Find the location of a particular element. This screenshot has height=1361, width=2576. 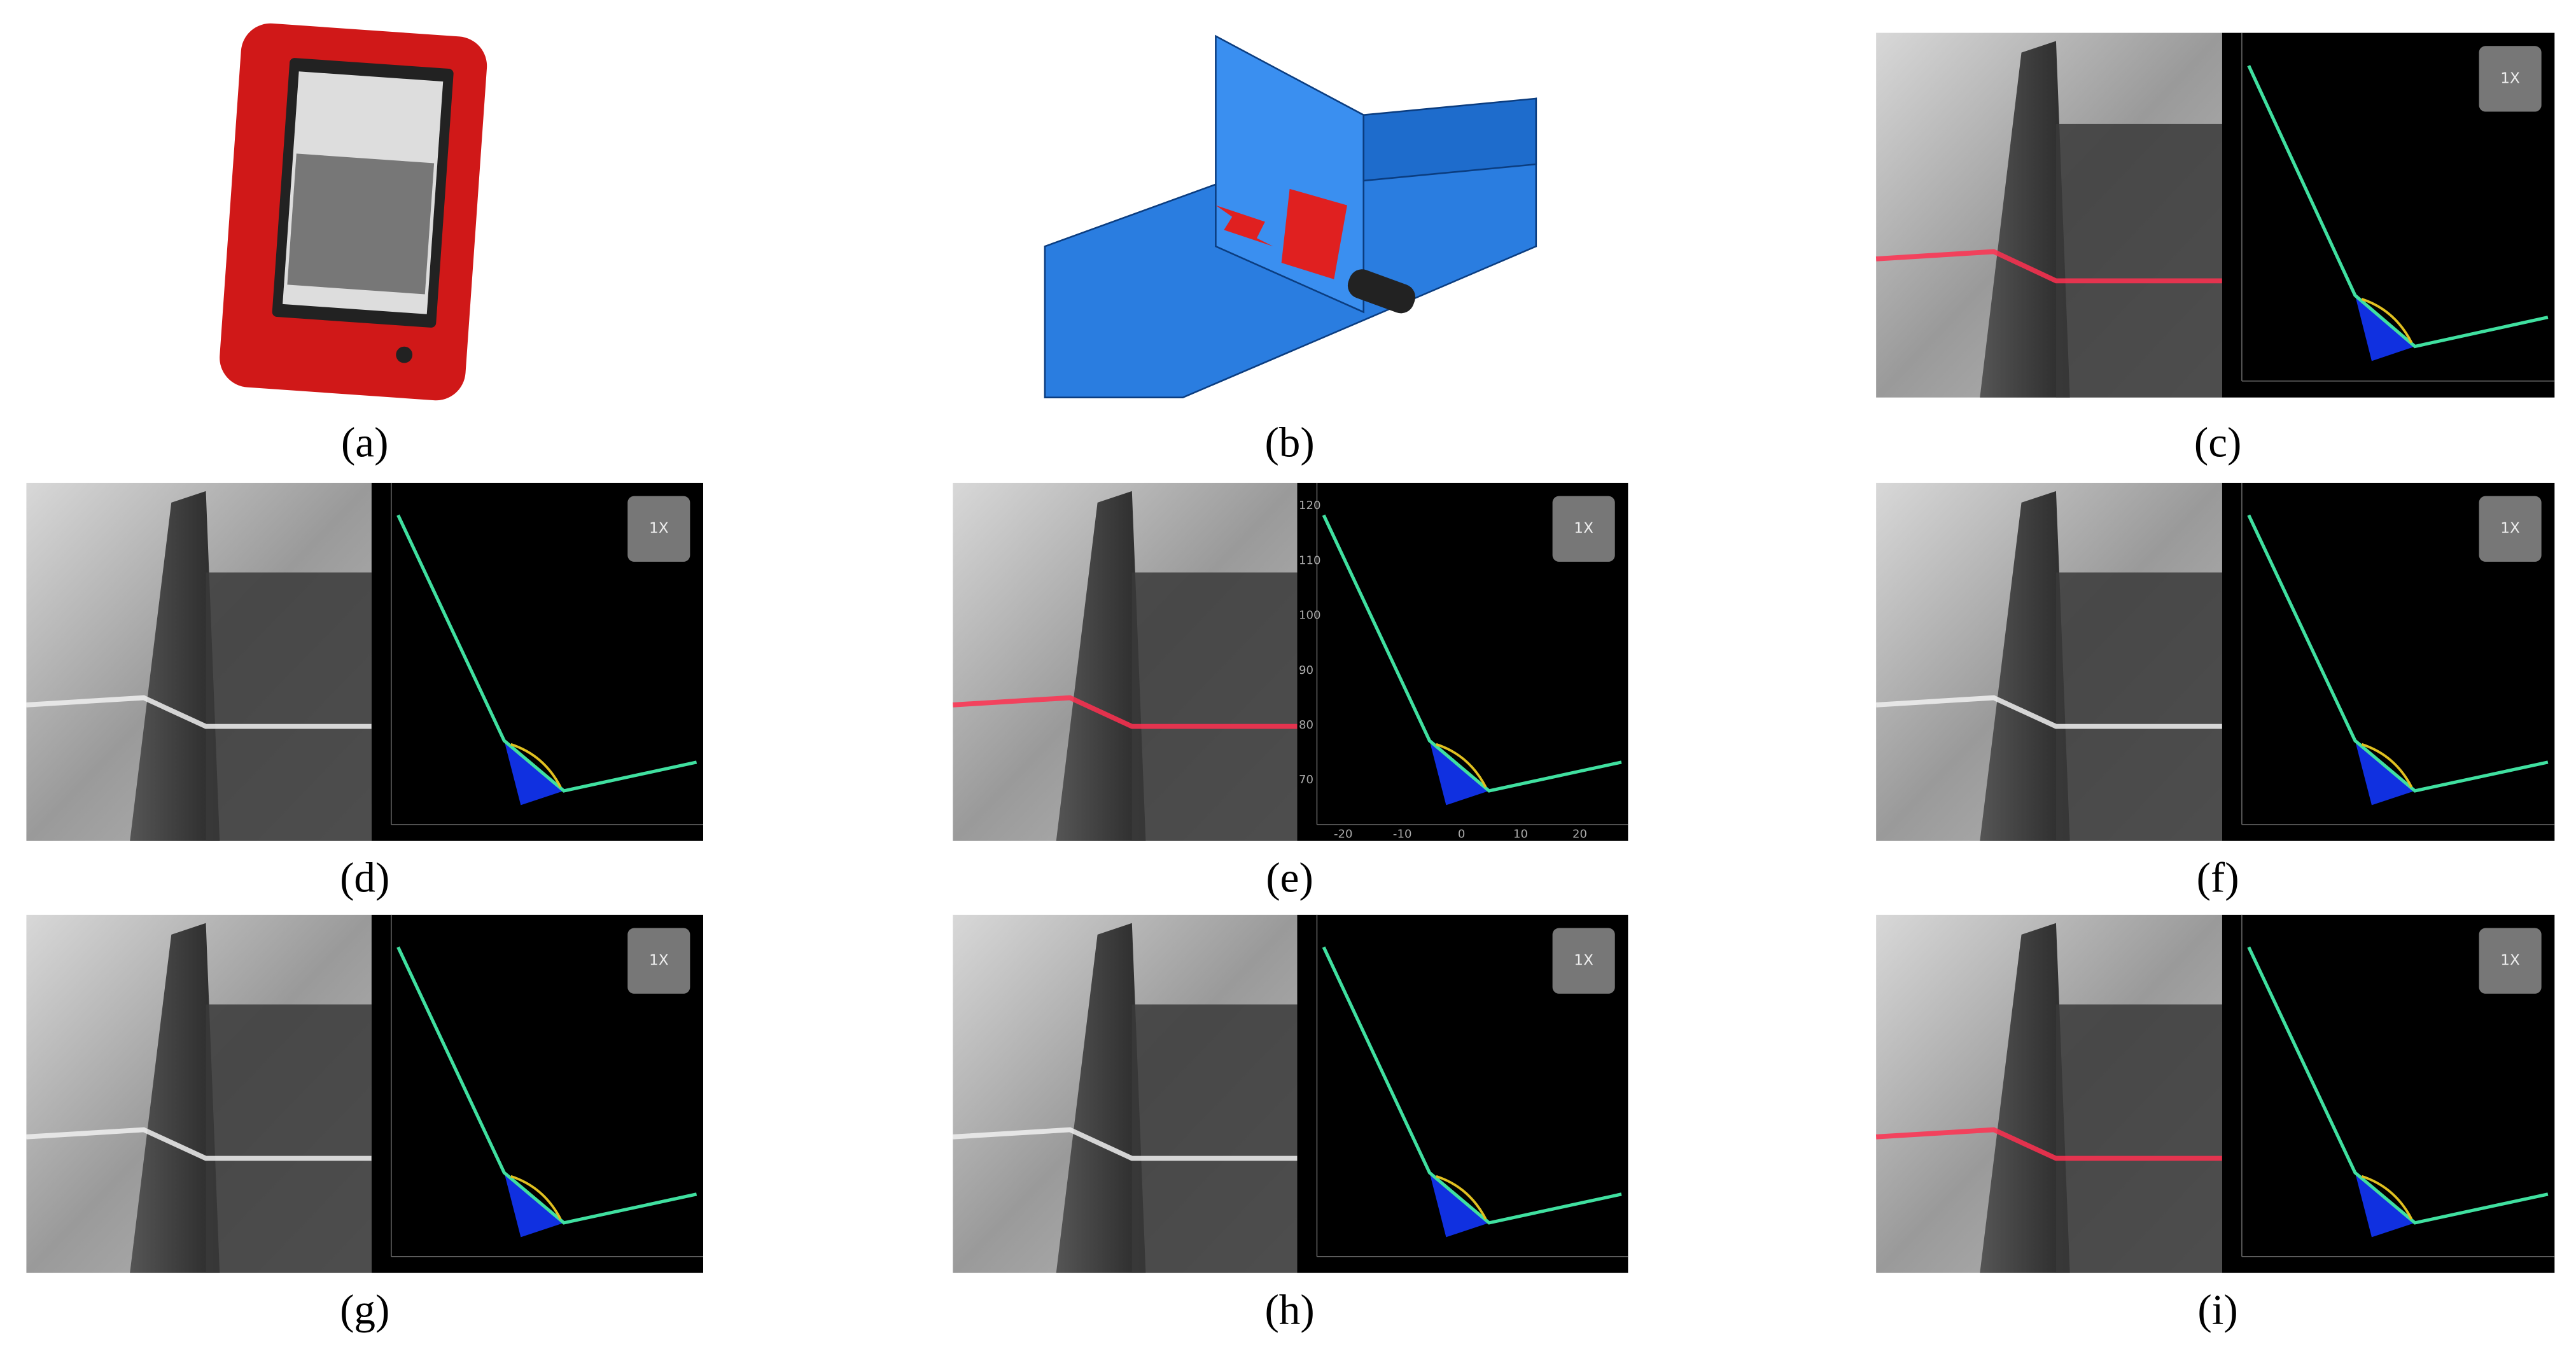

beam-illustration is located at coordinates (1290, 216).